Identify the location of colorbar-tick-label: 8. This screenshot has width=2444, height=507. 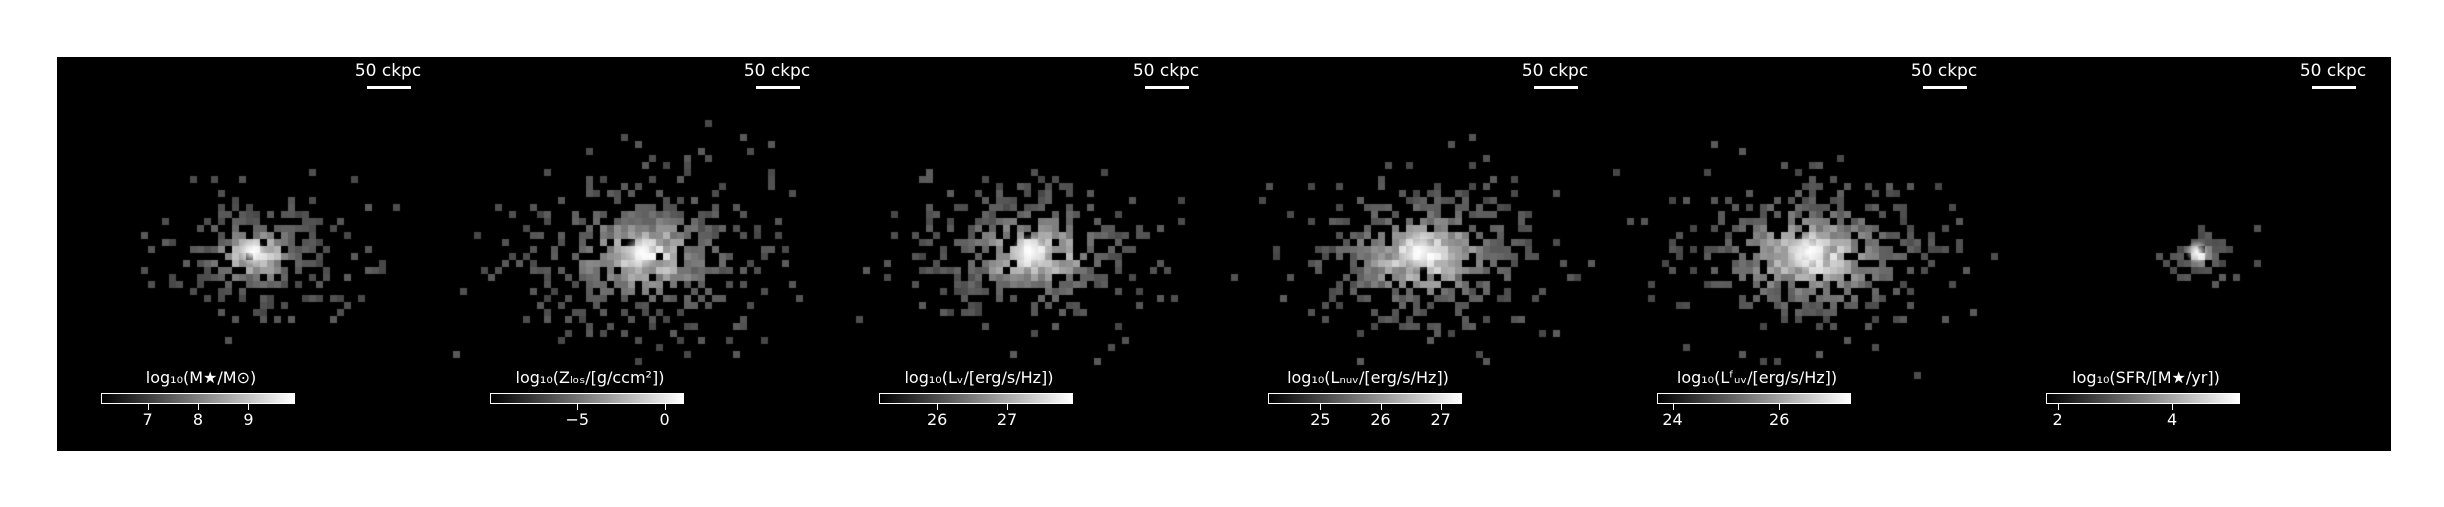
(198, 419).